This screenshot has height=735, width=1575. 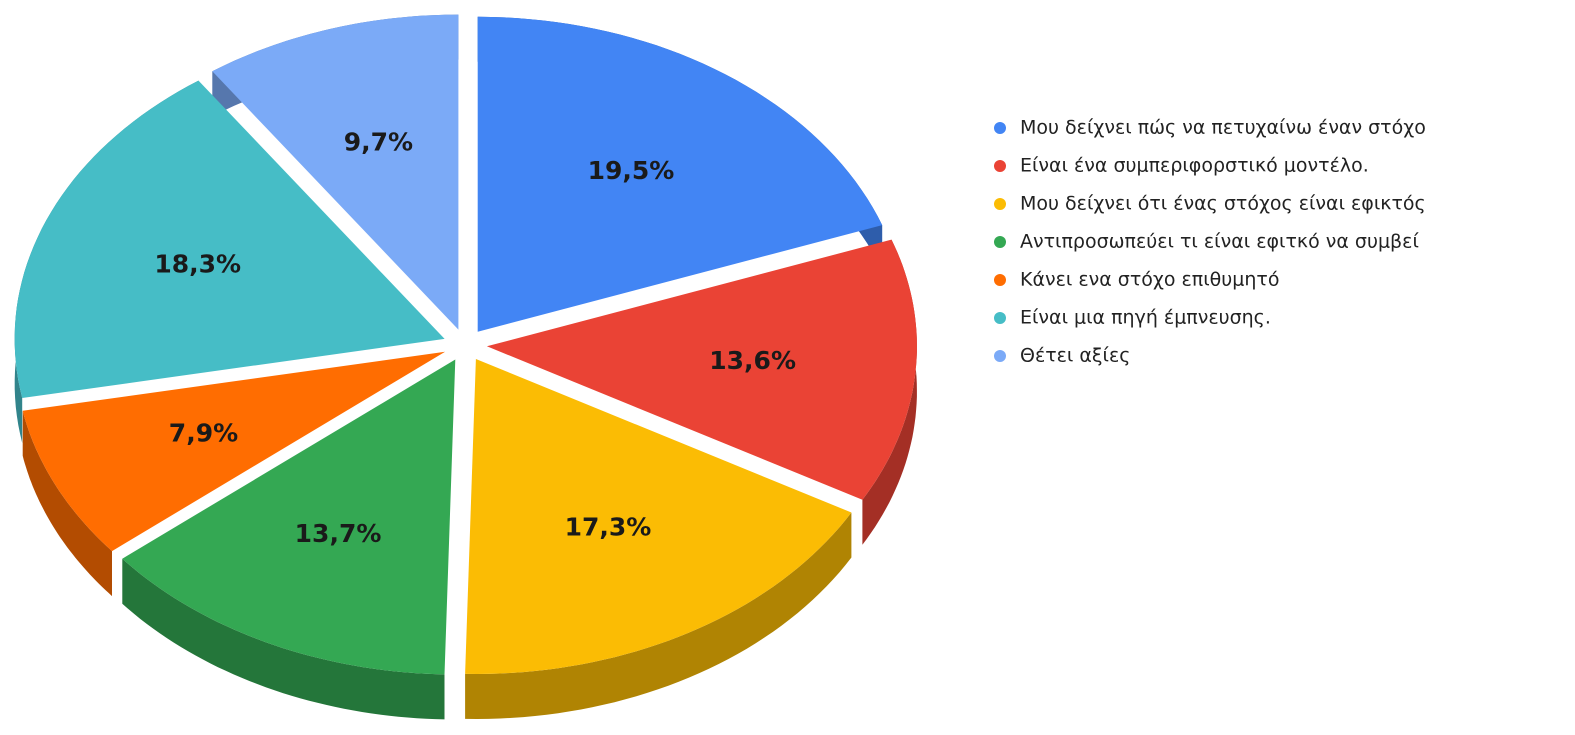 I want to click on legend-label: Θέτει αξίες, so click(x=1075, y=356).